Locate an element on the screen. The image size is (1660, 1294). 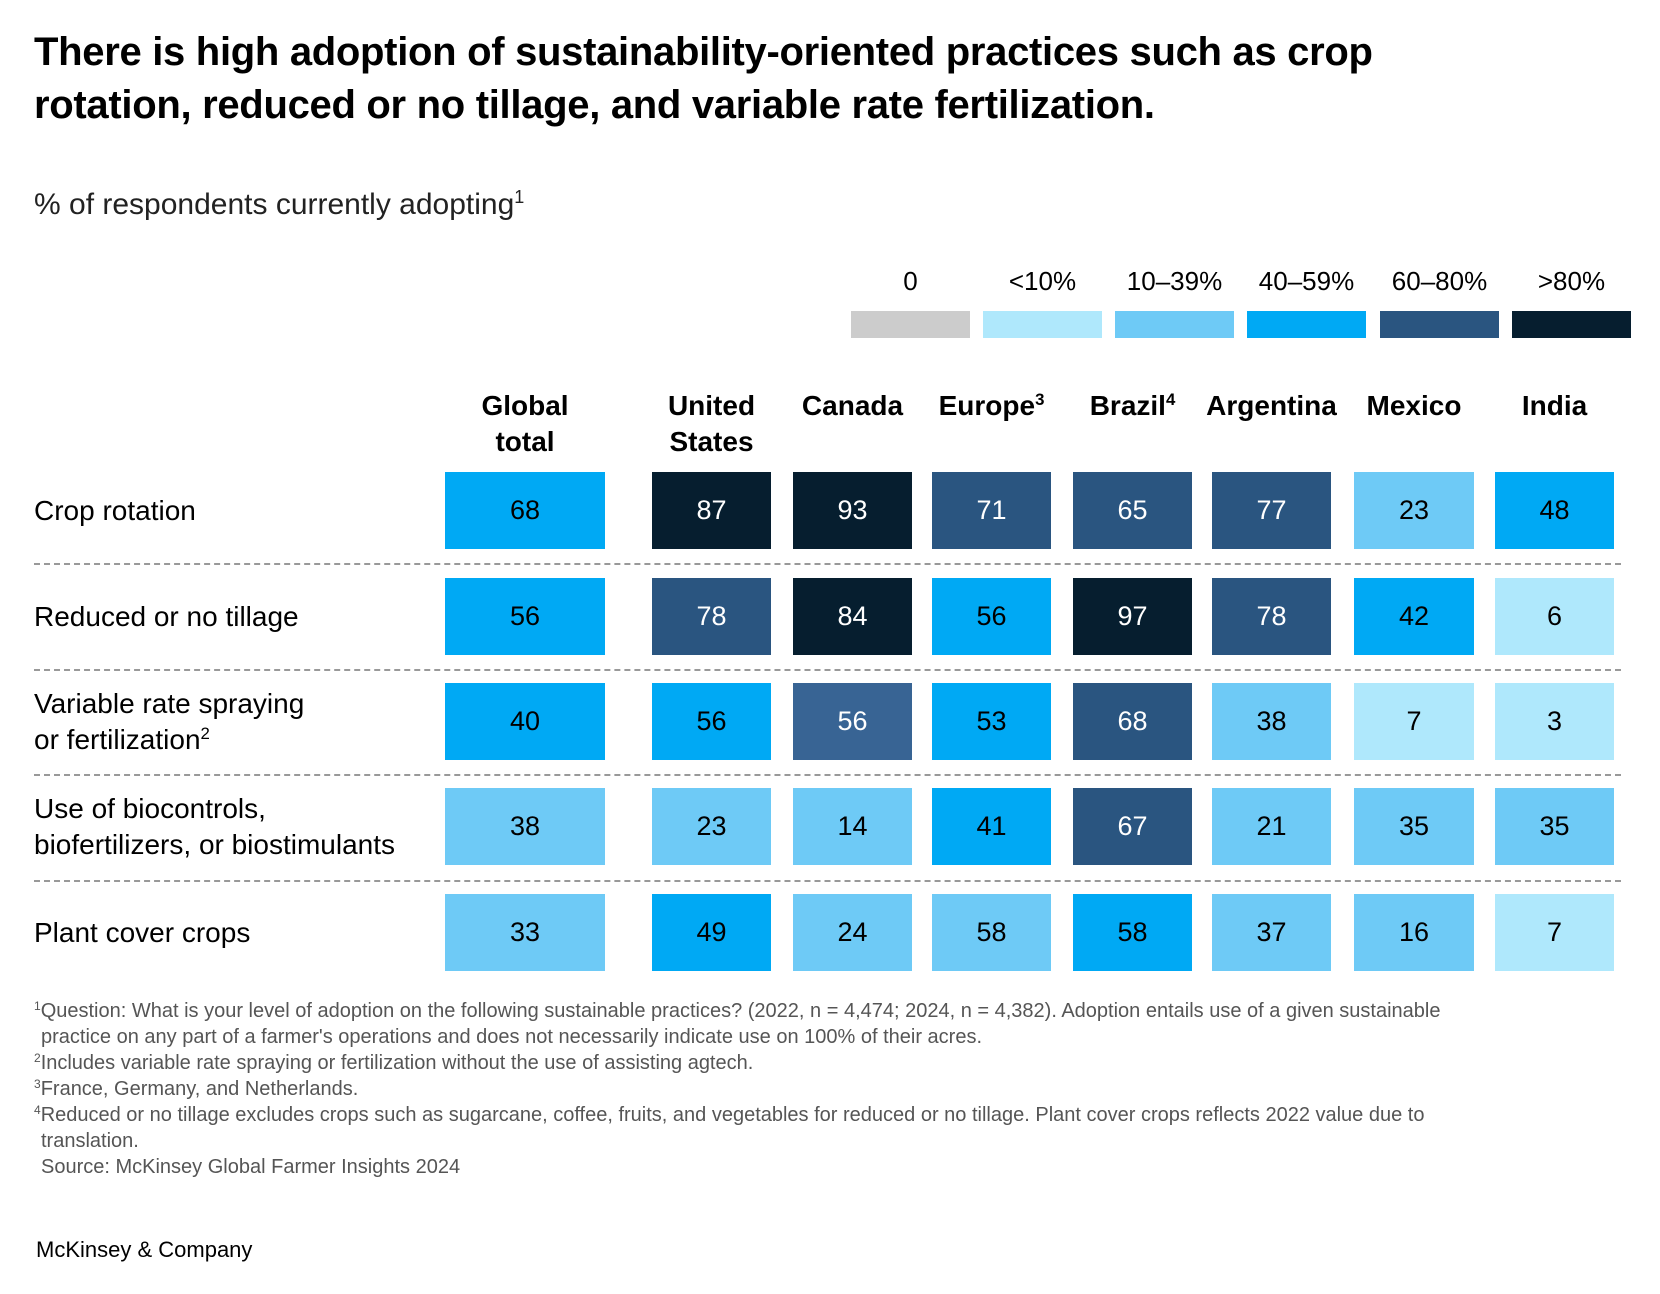
chart-subtitle: % of respondents currently adopting1 is located at coordinates (279, 205).